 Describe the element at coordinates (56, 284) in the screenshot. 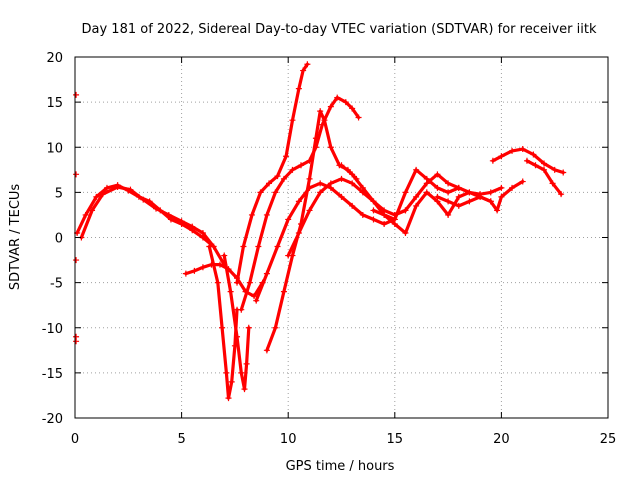

I see `y-tick-label: -5` at that location.